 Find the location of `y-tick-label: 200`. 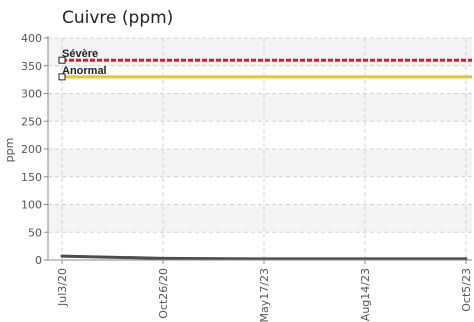

y-tick-label: 200 is located at coordinates (31, 149).